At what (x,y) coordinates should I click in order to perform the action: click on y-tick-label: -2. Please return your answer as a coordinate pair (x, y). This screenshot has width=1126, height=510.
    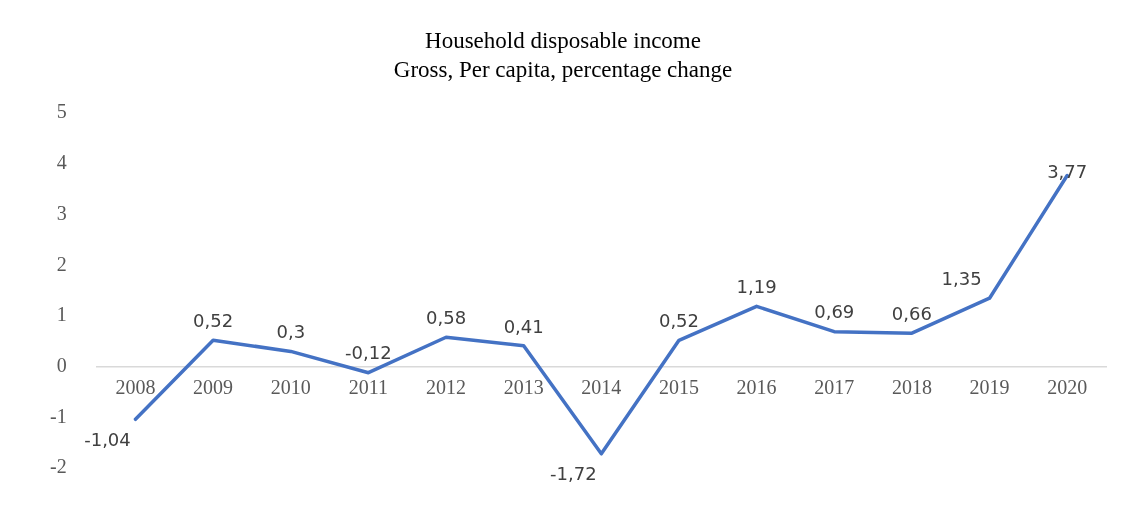
    Looking at the image, I should click on (58, 466).